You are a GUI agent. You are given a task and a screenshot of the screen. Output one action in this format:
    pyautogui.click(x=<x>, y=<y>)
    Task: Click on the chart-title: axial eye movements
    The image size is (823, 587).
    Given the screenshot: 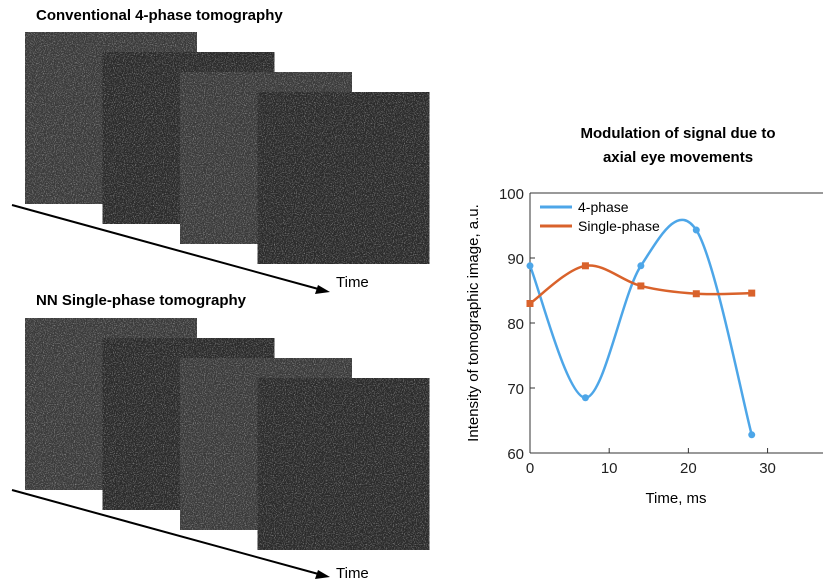 What is the action you would take?
    pyautogui.click(x=678, y=157)
    